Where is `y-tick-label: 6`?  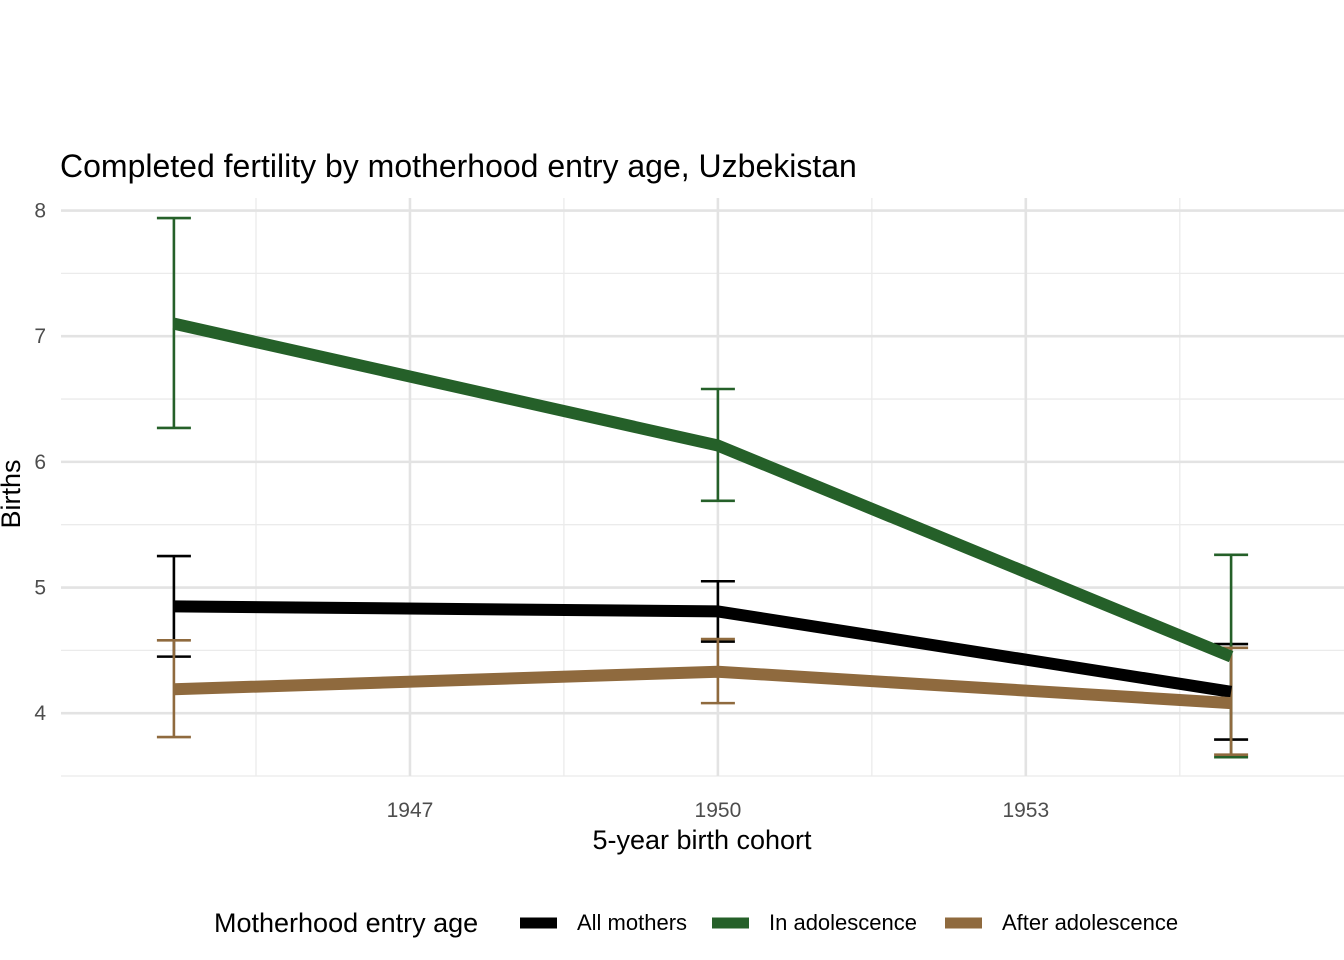
y-tick-label: 6 is located at coordinates (40, 462).